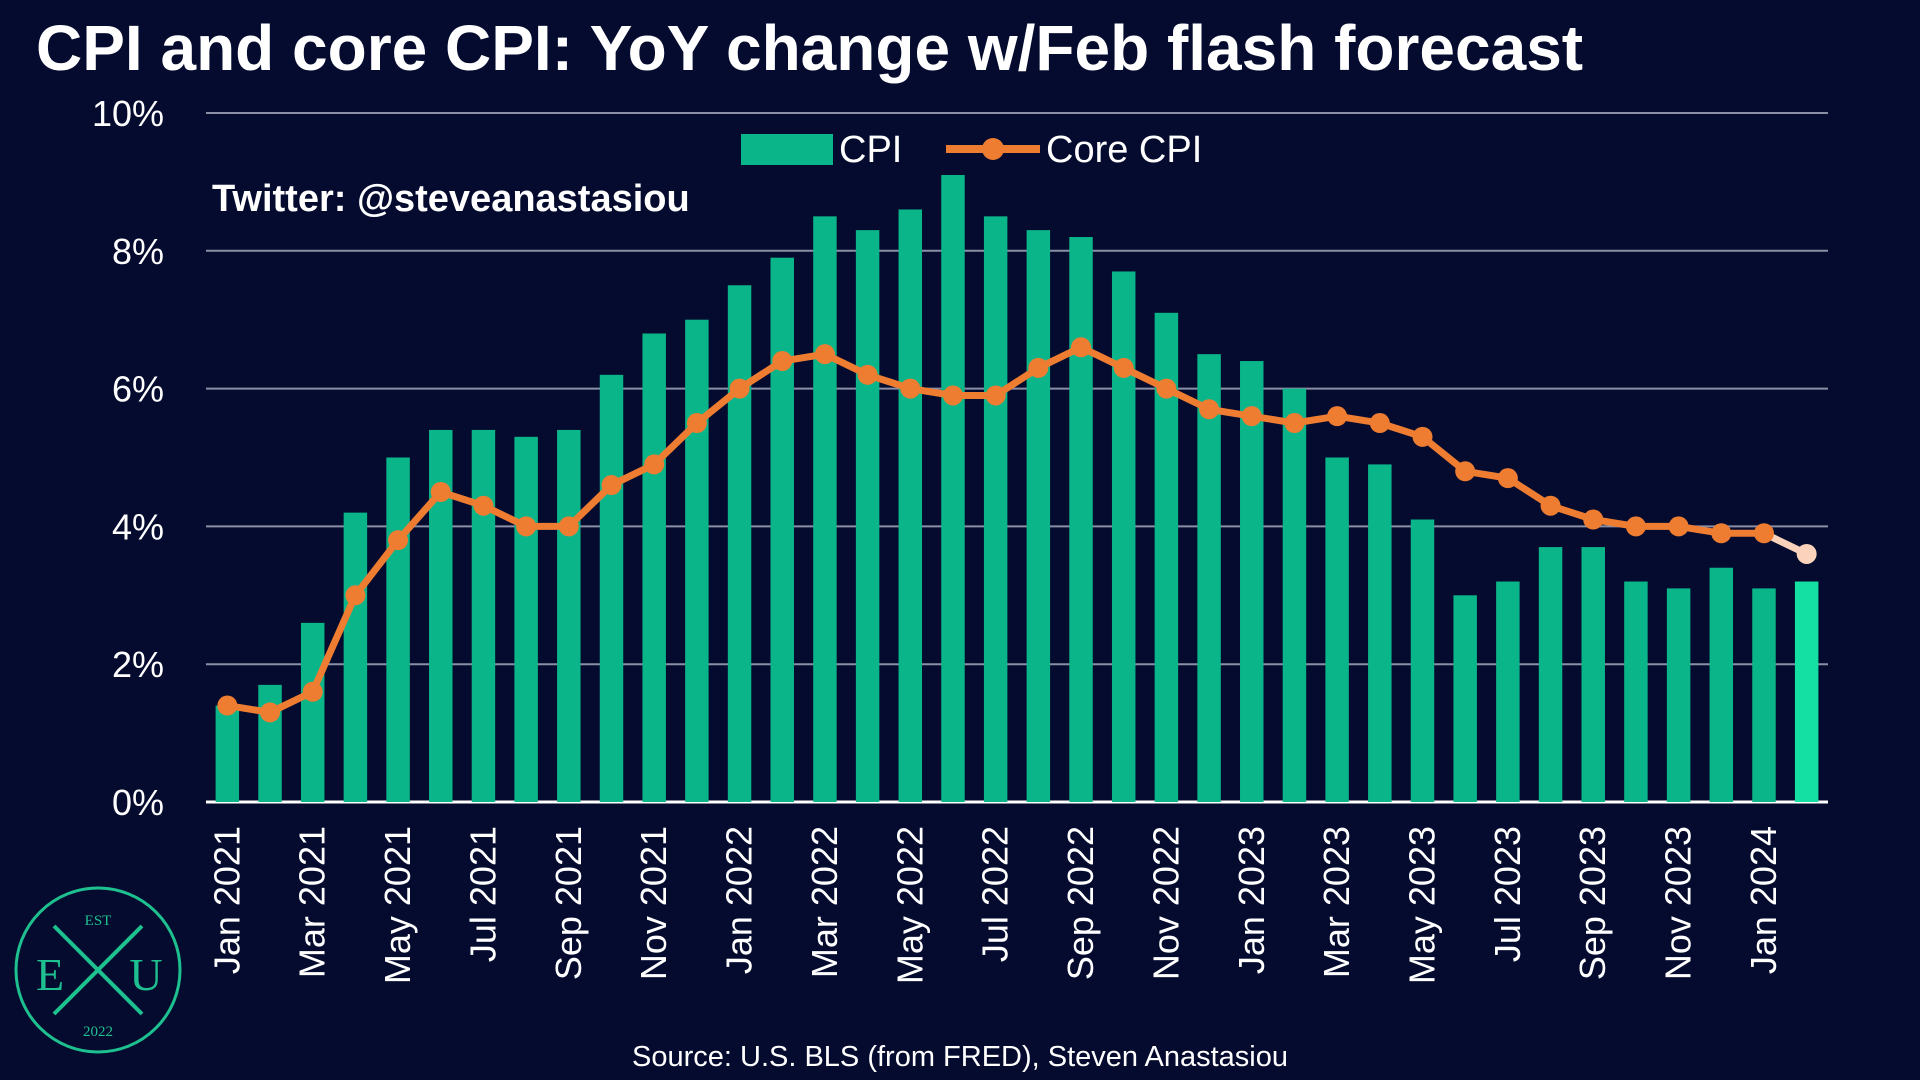 This screenshot has height=1080, width=1920. I want to click on logo-cross-b, so click(98, 970).